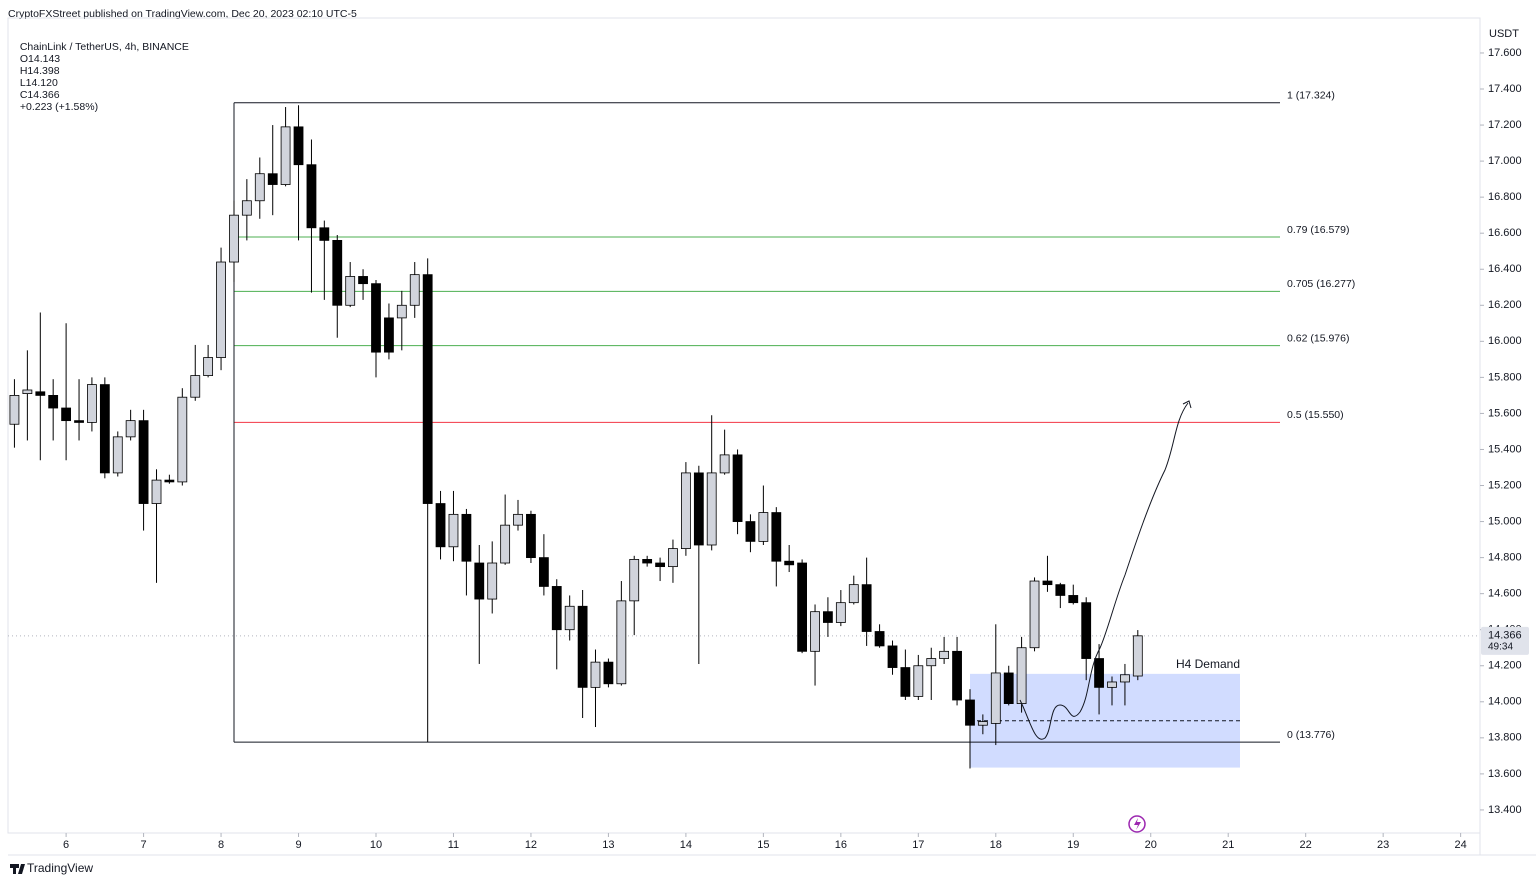 The image size is (1536, 883). Describe the element at coordinates (1318, 230) in the screenshot. I see `fib-label: 0.79 (16.579)` at that location.